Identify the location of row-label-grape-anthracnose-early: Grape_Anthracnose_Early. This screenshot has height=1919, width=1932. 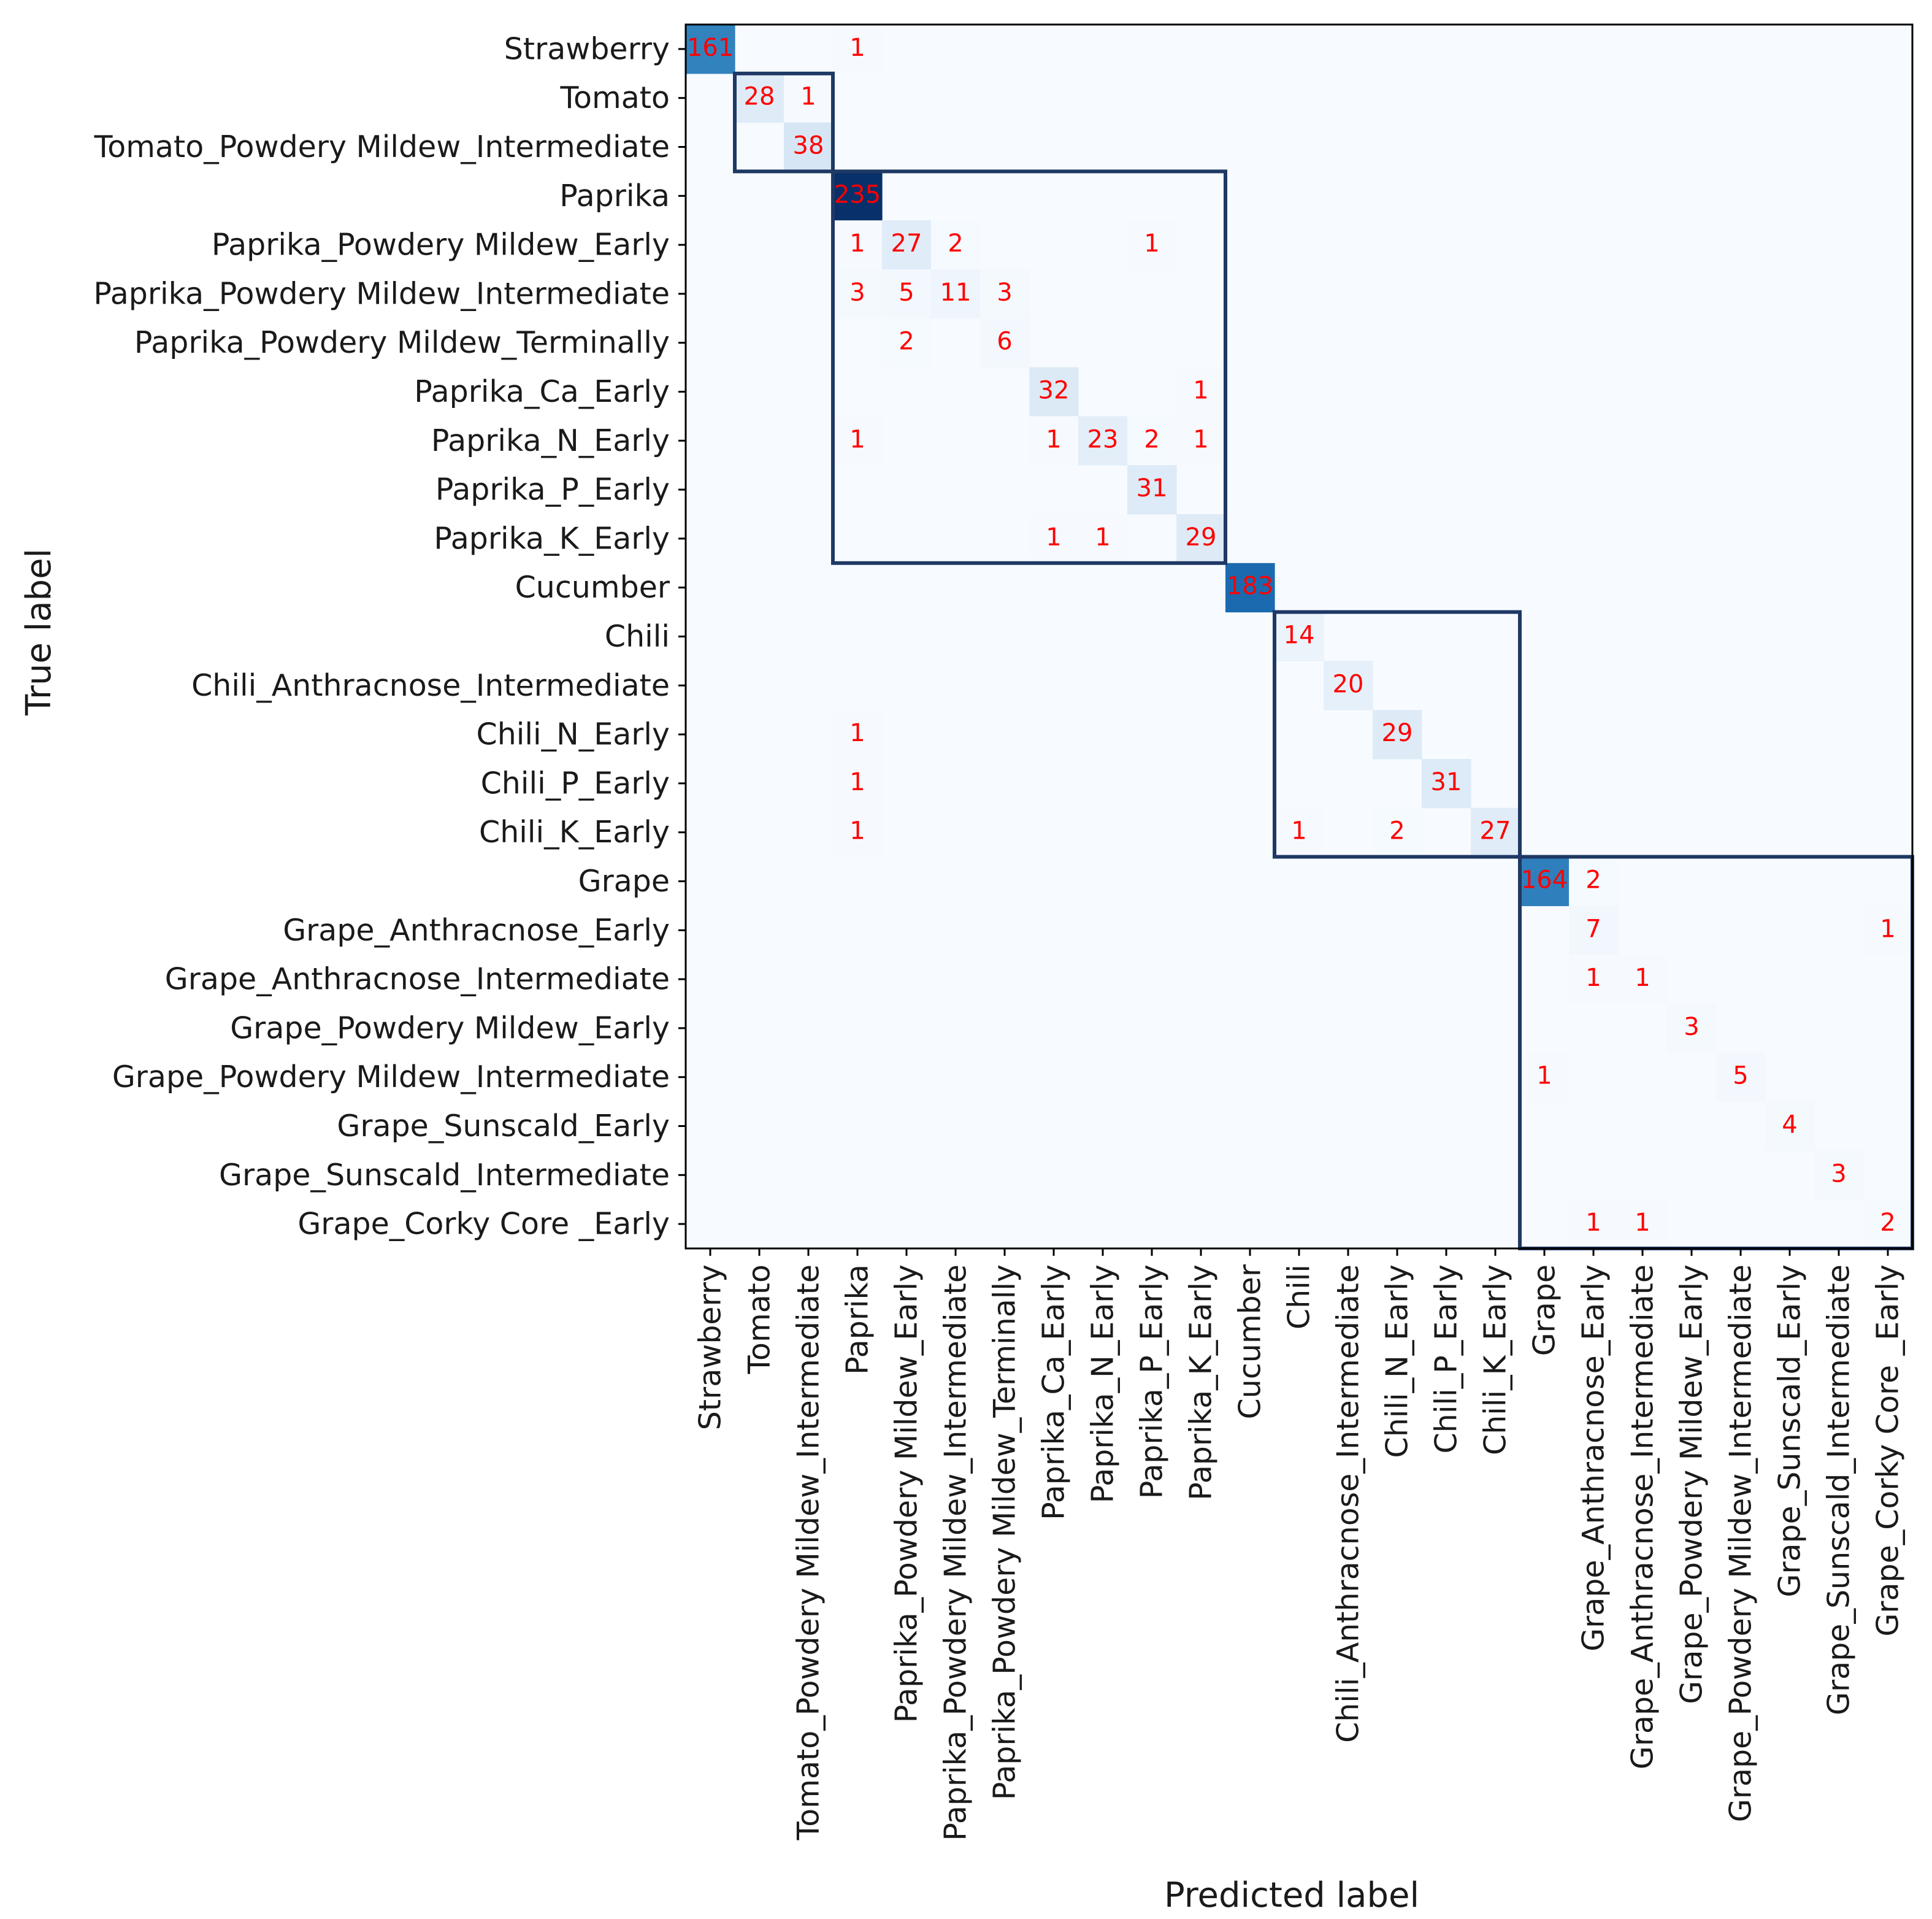
(476, 930).